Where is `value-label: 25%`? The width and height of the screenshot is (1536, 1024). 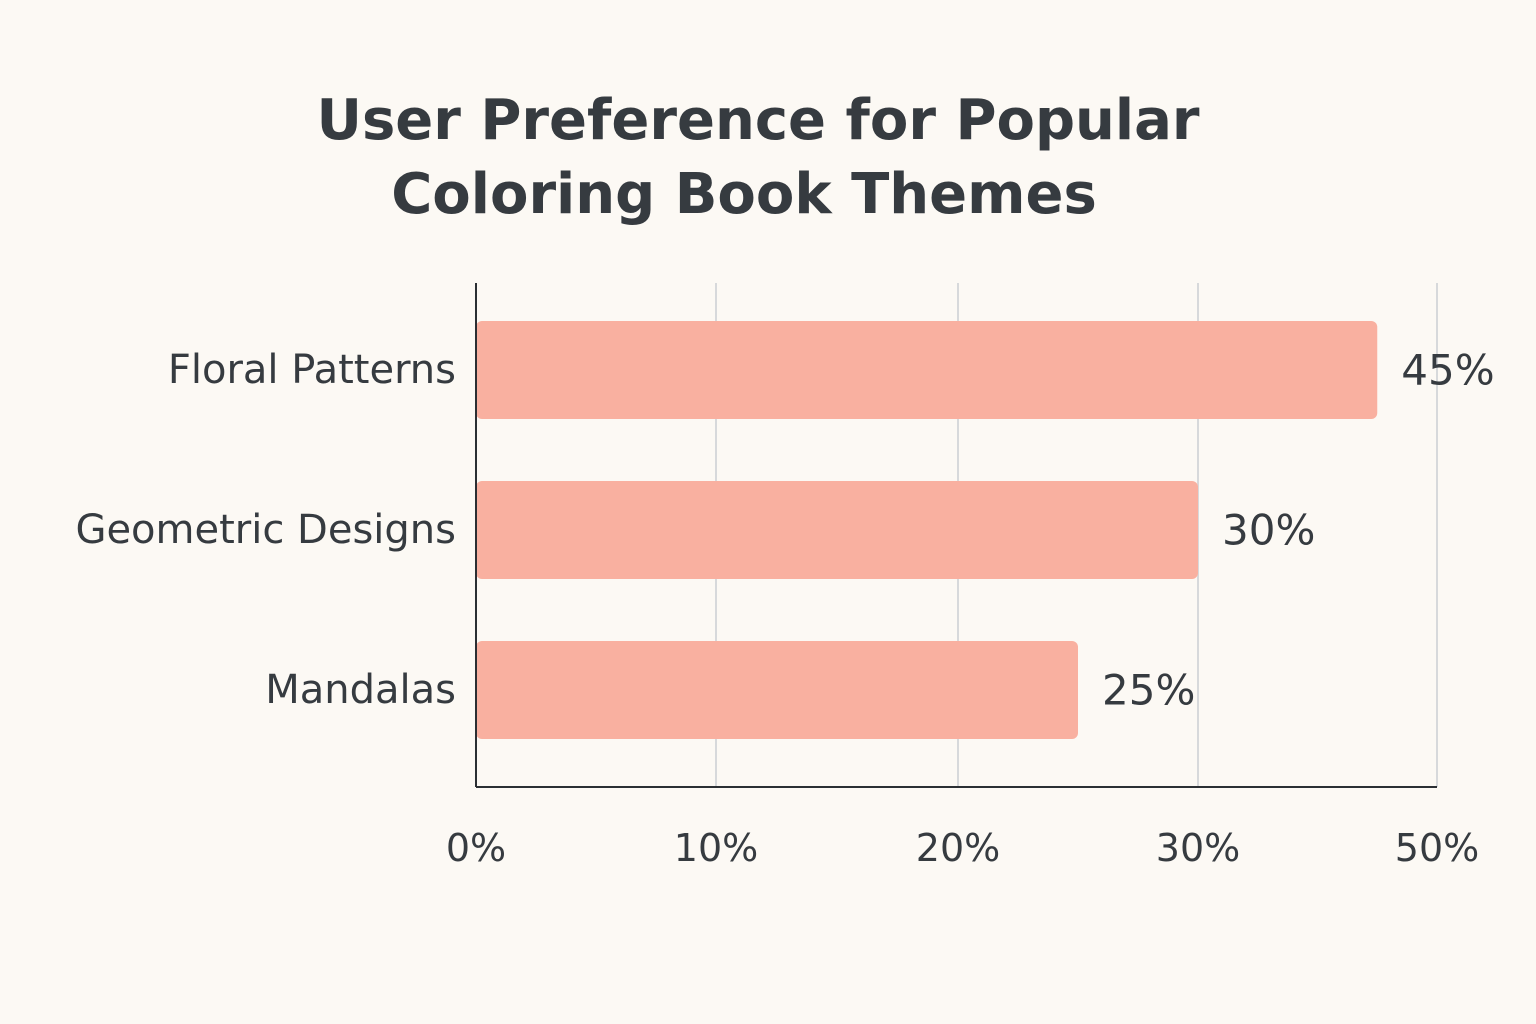 value-label: 25% is located at coordinates (1148, 690).